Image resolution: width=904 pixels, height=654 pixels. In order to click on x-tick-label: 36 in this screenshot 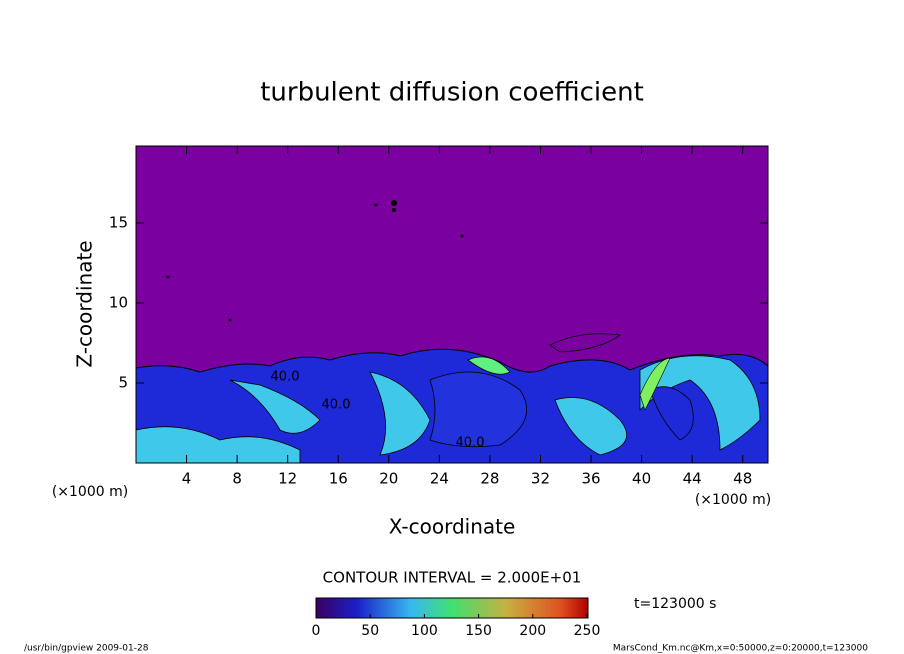, I will do `click(590, 479)`.